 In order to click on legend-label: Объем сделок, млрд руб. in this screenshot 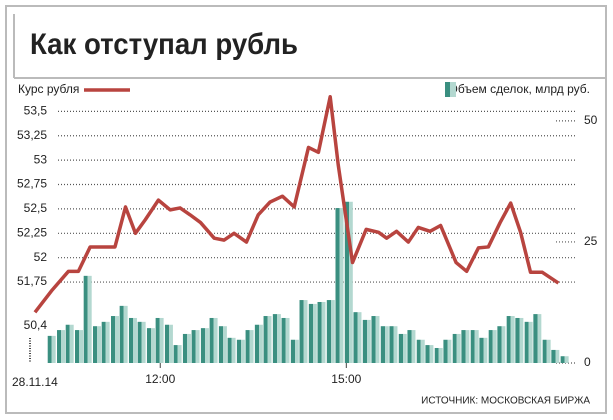, I will do `click(519, 89)`.